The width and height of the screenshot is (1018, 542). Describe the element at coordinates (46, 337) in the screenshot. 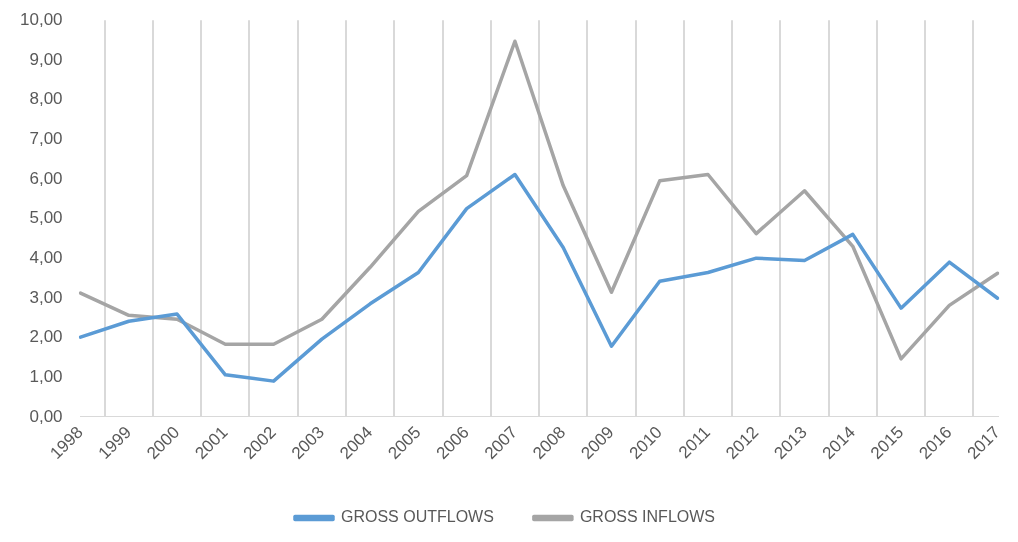

I see `y-tick-label: 2,00` at that location.